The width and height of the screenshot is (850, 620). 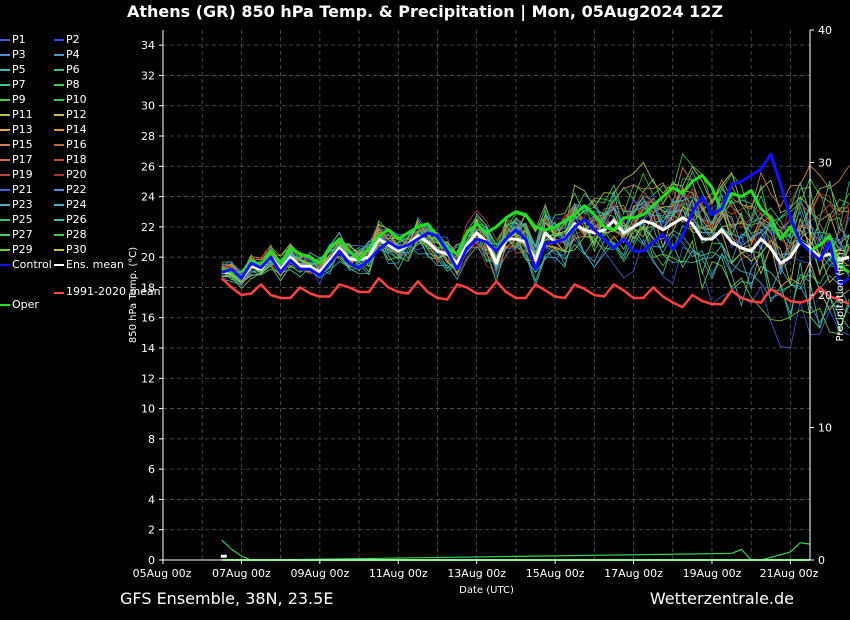 What do you see at coordinates (148, 197) in the screenshot?
I see `y-tick-label: 24` at bounding box center [148, 197].